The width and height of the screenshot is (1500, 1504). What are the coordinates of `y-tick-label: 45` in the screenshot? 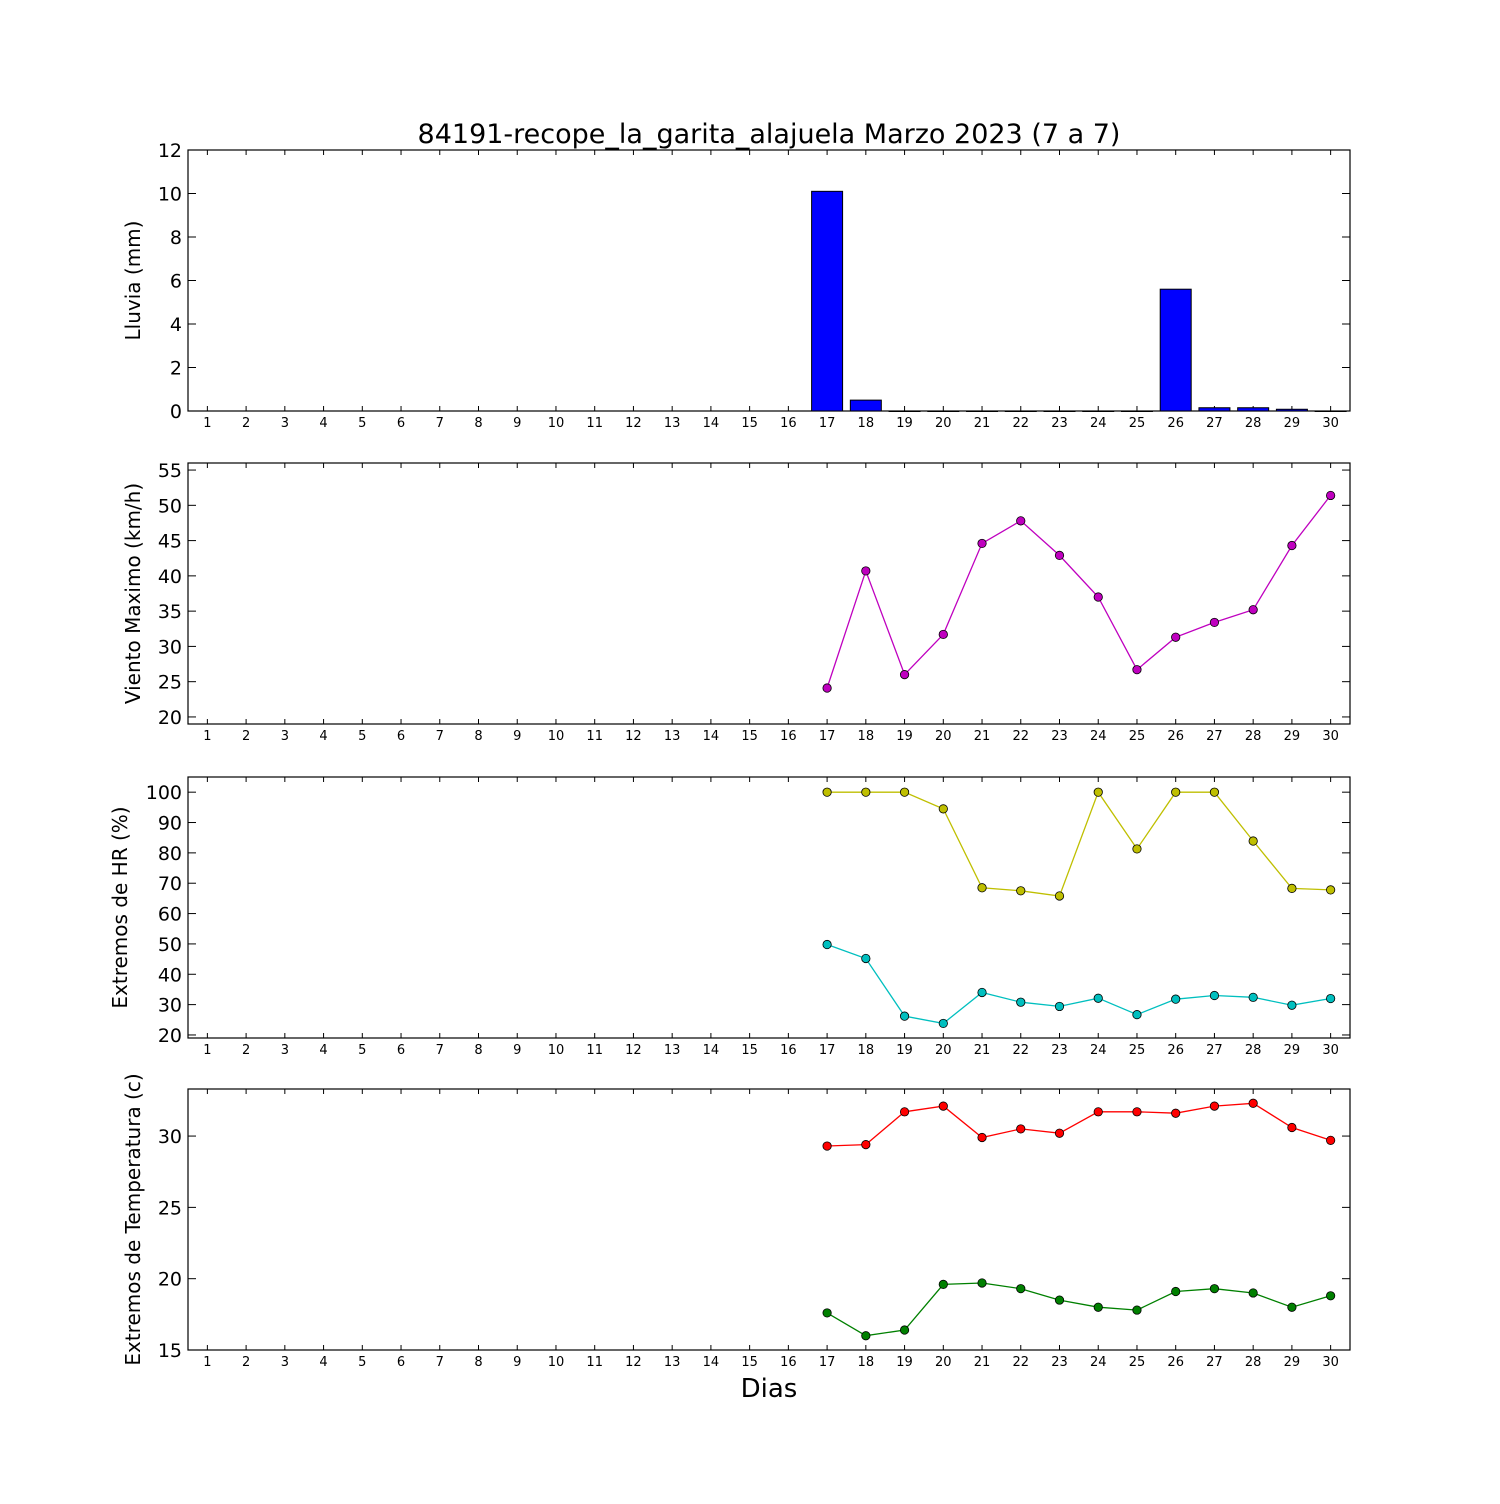 It's located at (170, 542).